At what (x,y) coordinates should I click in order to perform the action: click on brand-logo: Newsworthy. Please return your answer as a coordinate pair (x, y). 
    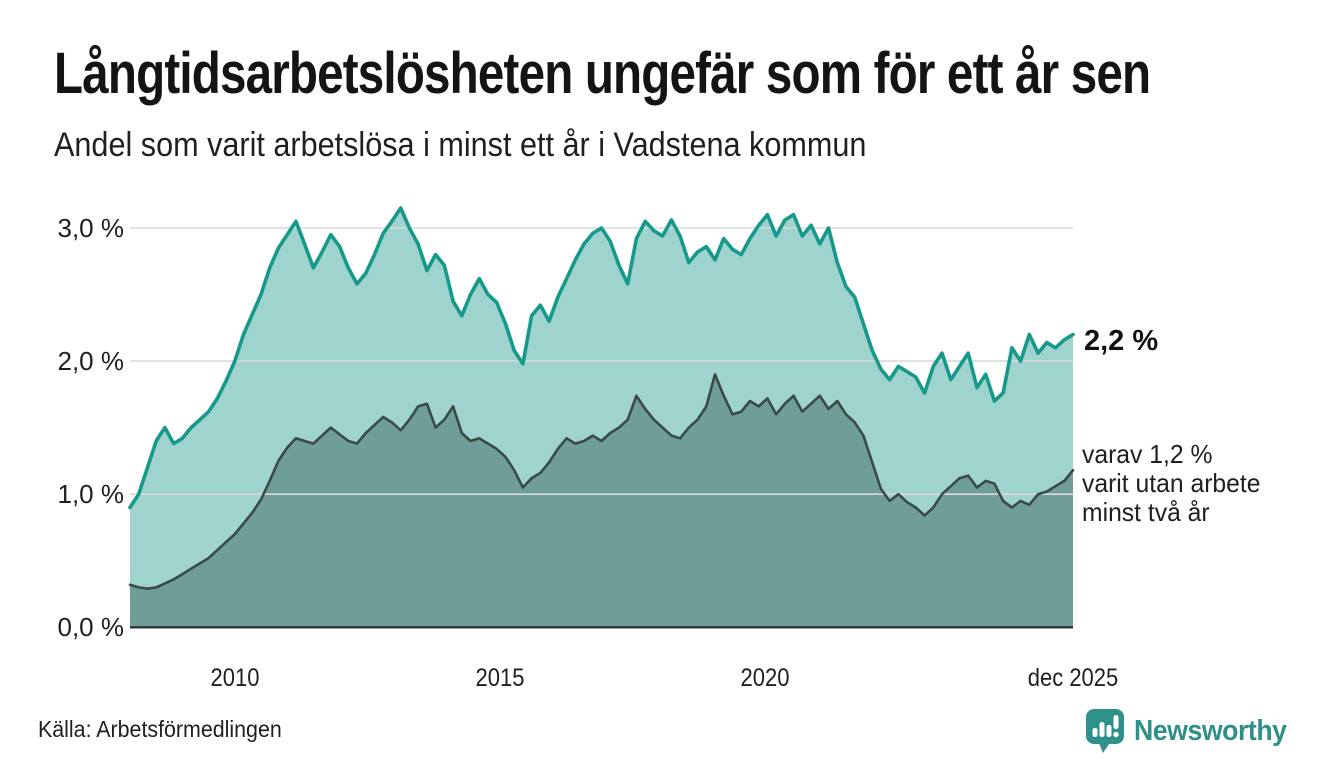
    Looking at the image, I should click on (1192, 731).